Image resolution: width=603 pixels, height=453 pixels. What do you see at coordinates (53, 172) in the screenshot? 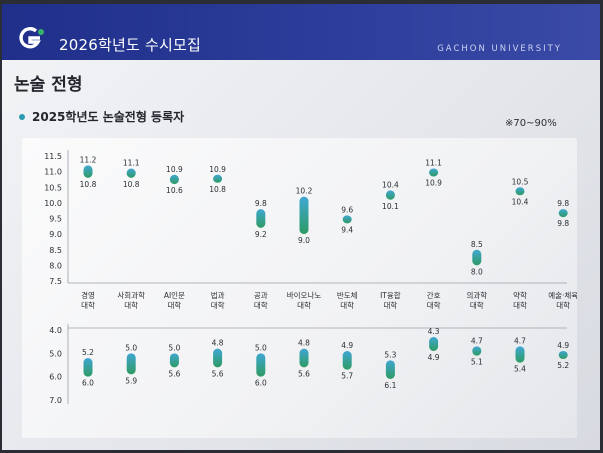
I see `upper-y-tick-label: 11.0` at bounding box center [53, 172].